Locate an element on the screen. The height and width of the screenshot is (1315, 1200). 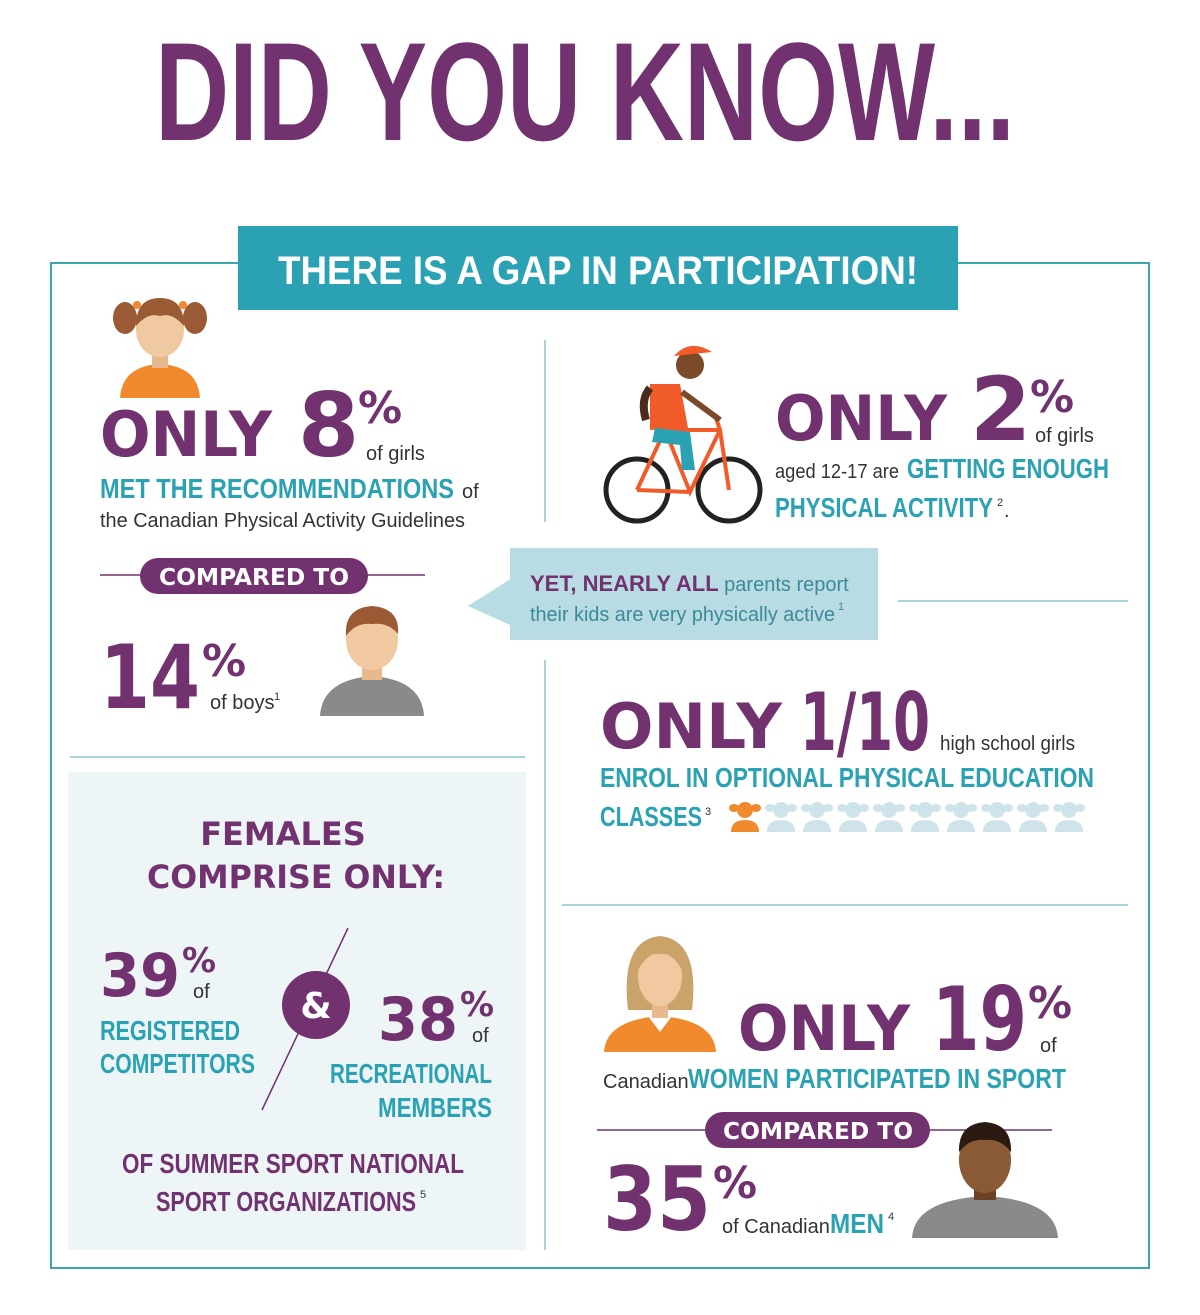
stat-highlight: ENROL IN OPTIONAL PHYSICAL EDUCATION is located at coordinates (847, 777).